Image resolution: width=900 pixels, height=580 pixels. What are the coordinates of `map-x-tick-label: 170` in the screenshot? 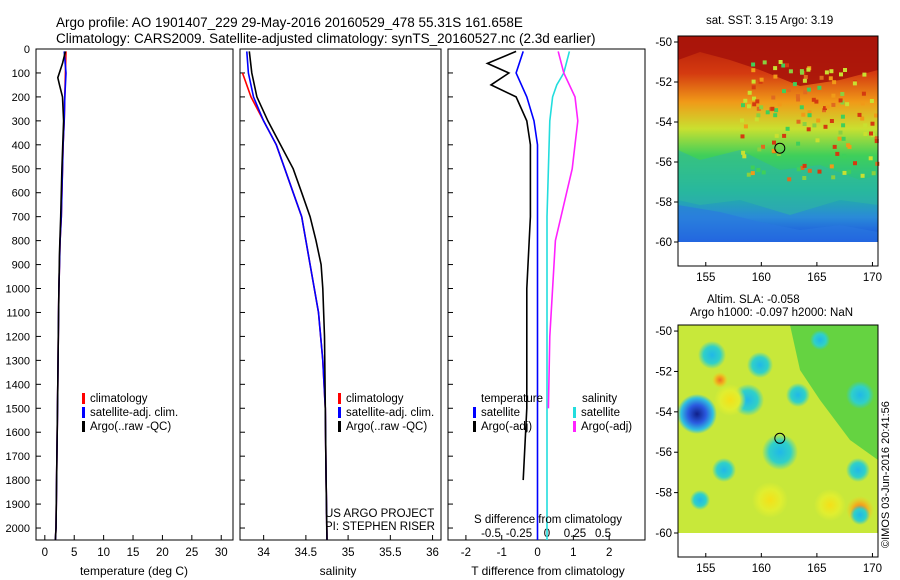 It's located at (872, 278).